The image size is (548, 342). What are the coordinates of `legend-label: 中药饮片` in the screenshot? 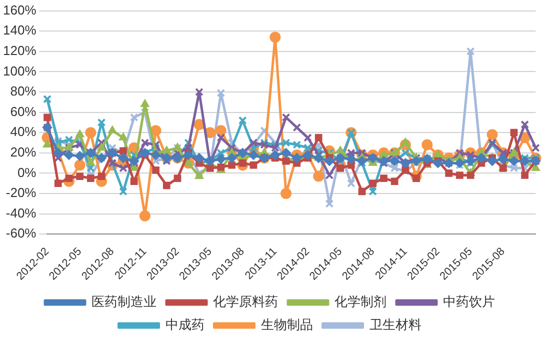 It's located at (469, 302).